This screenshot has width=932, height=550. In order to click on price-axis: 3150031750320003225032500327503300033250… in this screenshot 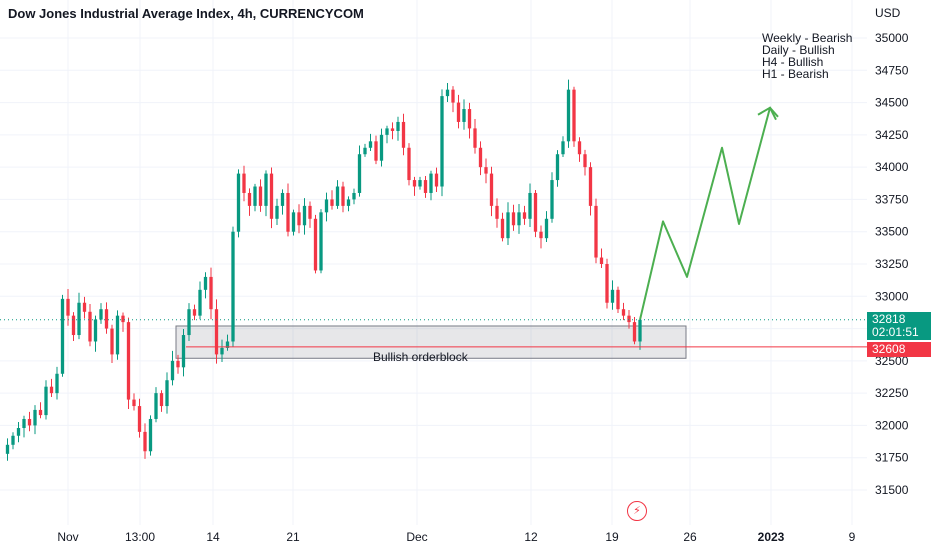, I will do `click(892, 264)`.